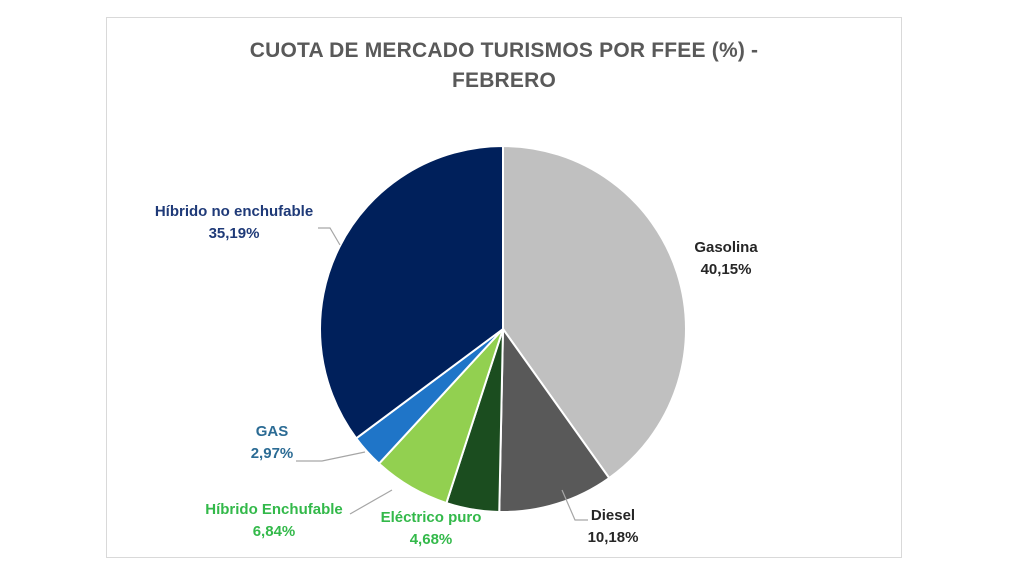  I want to click on slice-label-group: Eléctrico puro 4,68%, so click(431, 528).